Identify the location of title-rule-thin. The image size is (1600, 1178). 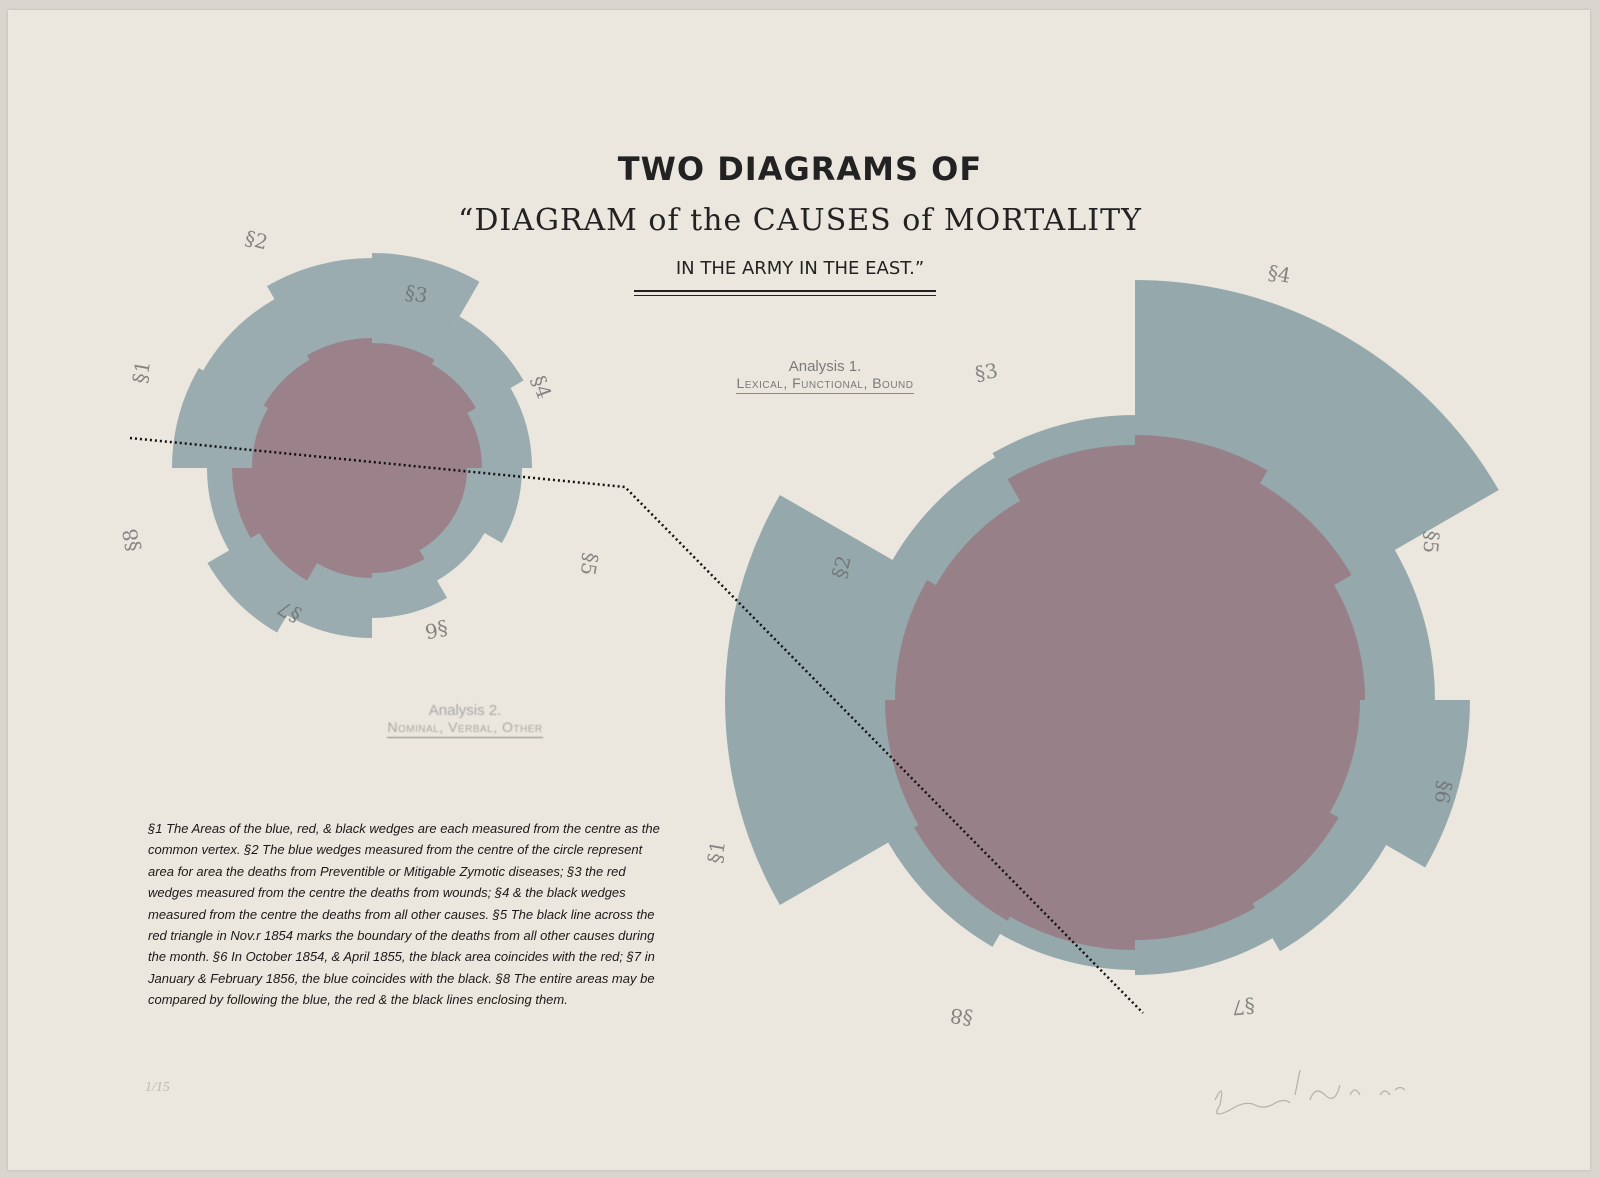
(785, 295).